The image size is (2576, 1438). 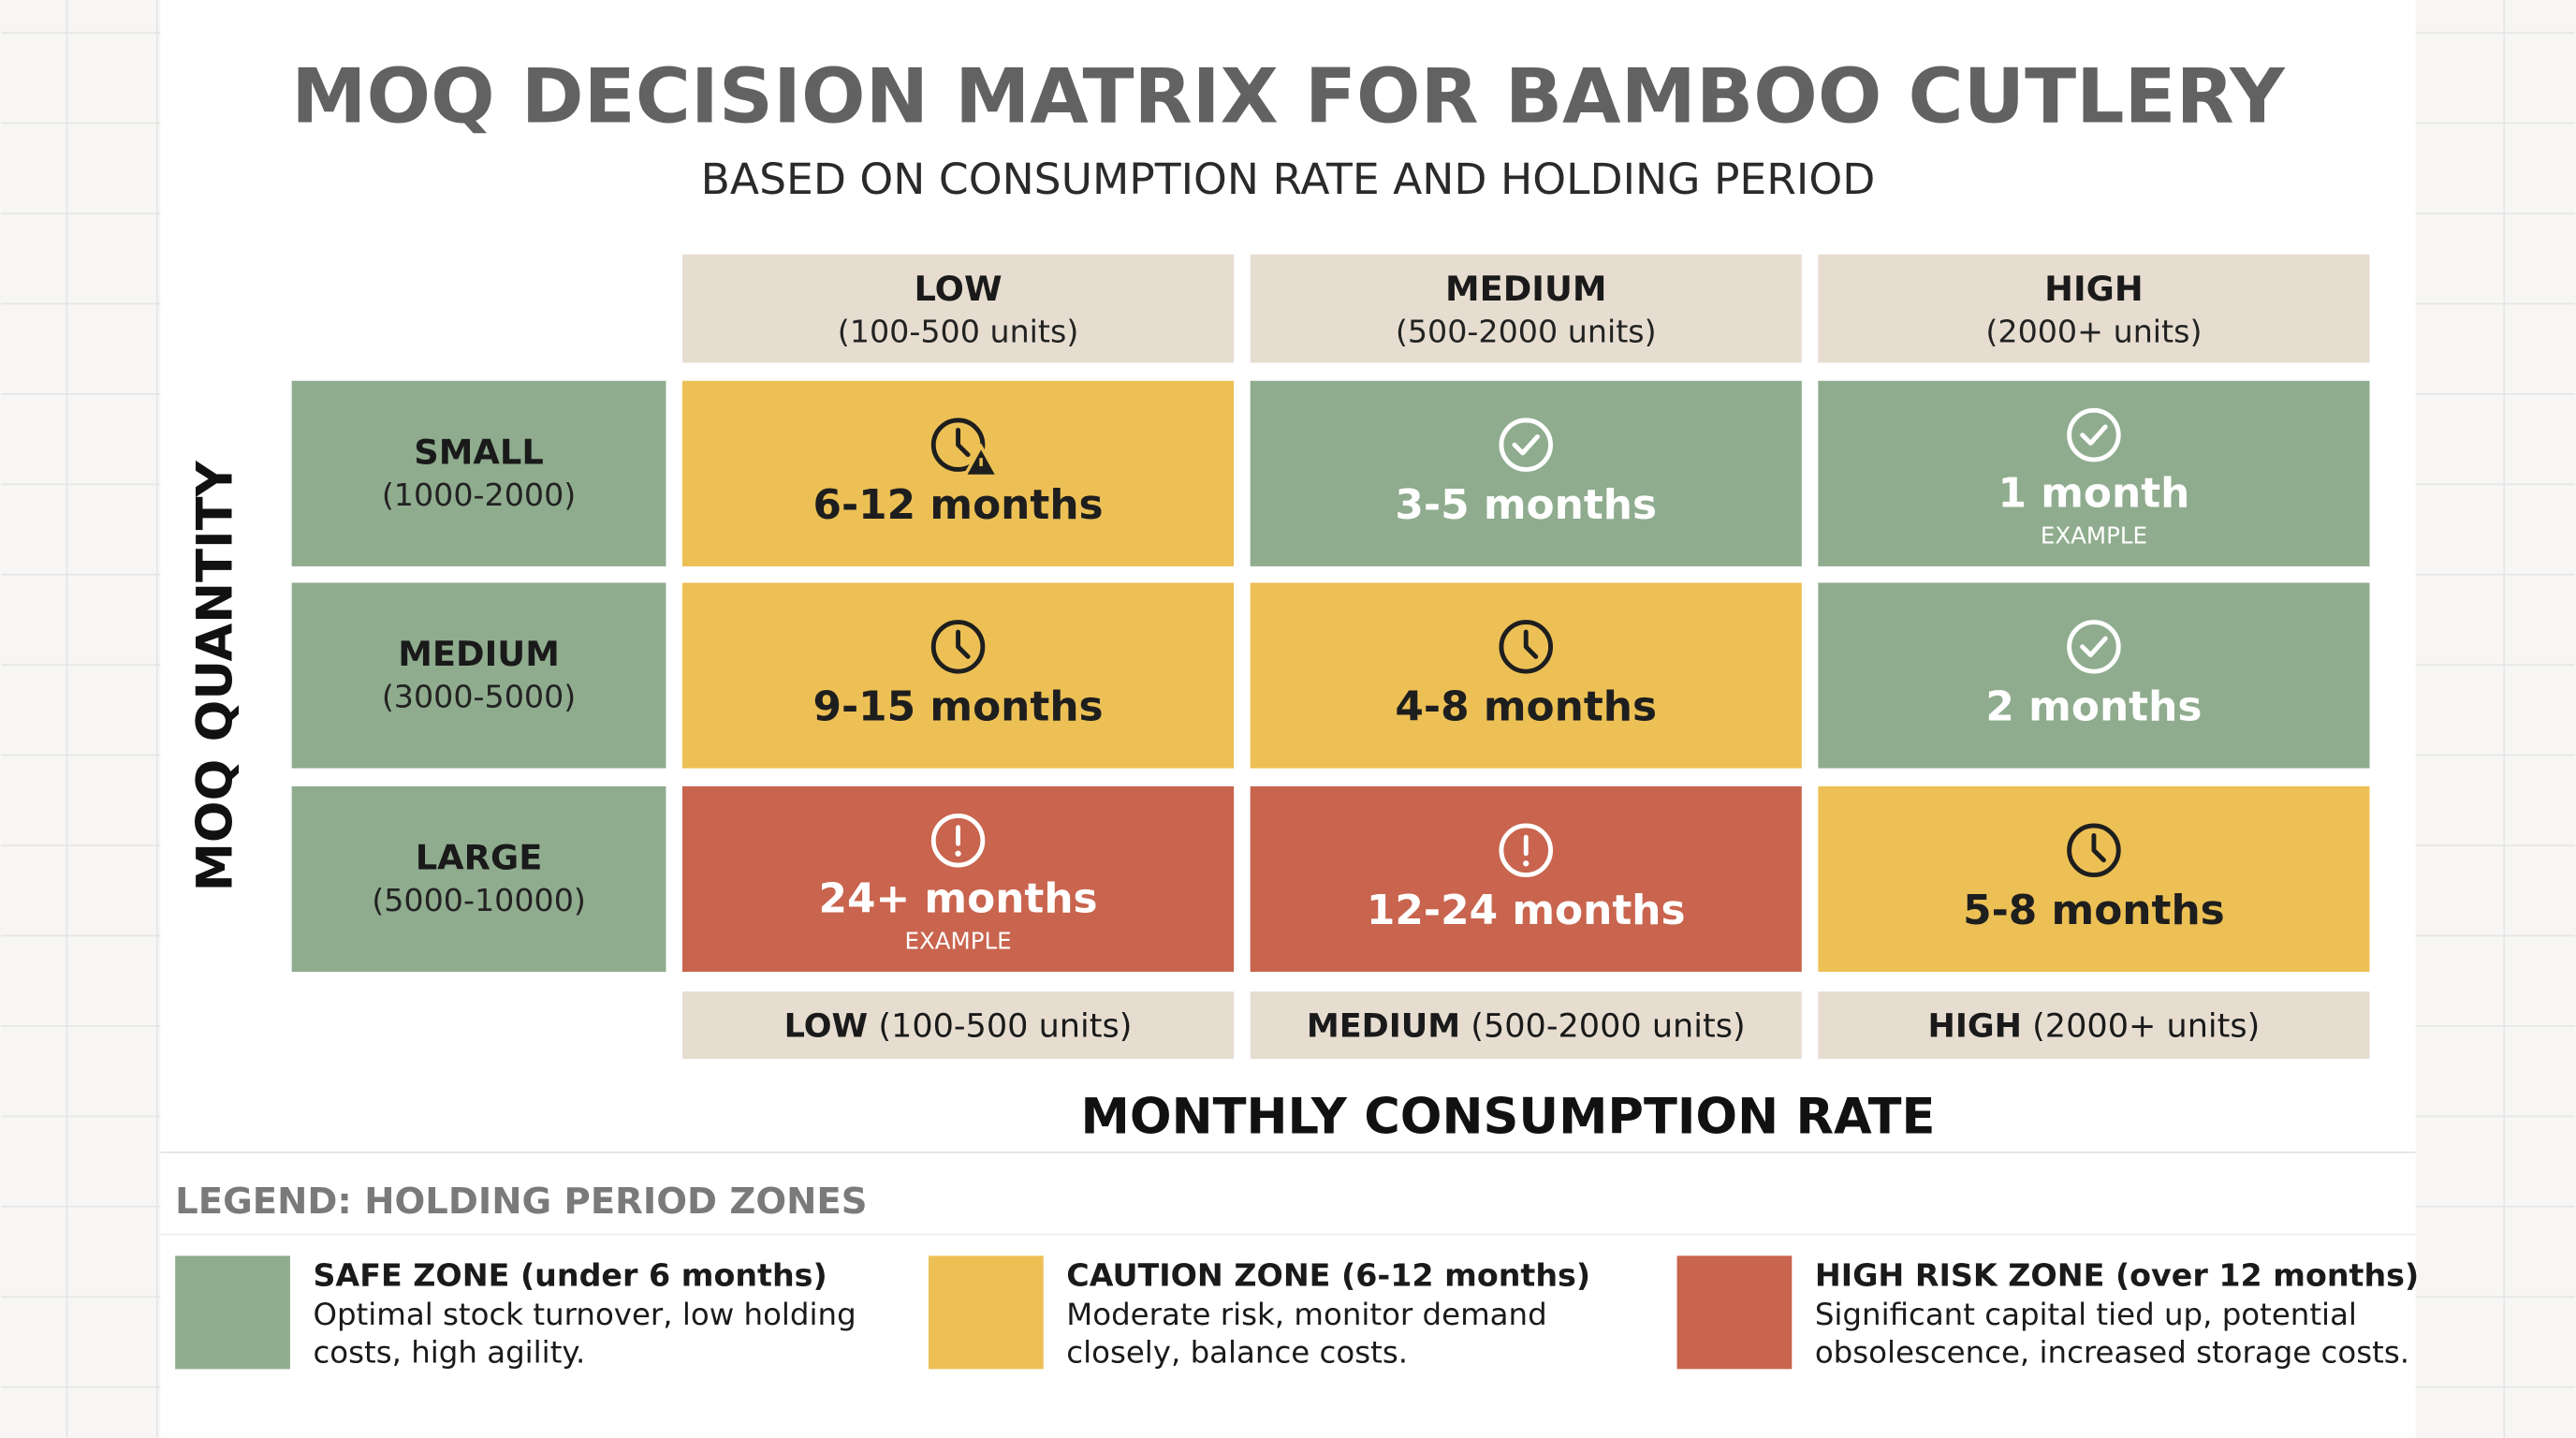 What do you see at coordinates (2093, 706) in the screenshot?
I see `cell-period: 2 months` at bounding box center [2093, 706].